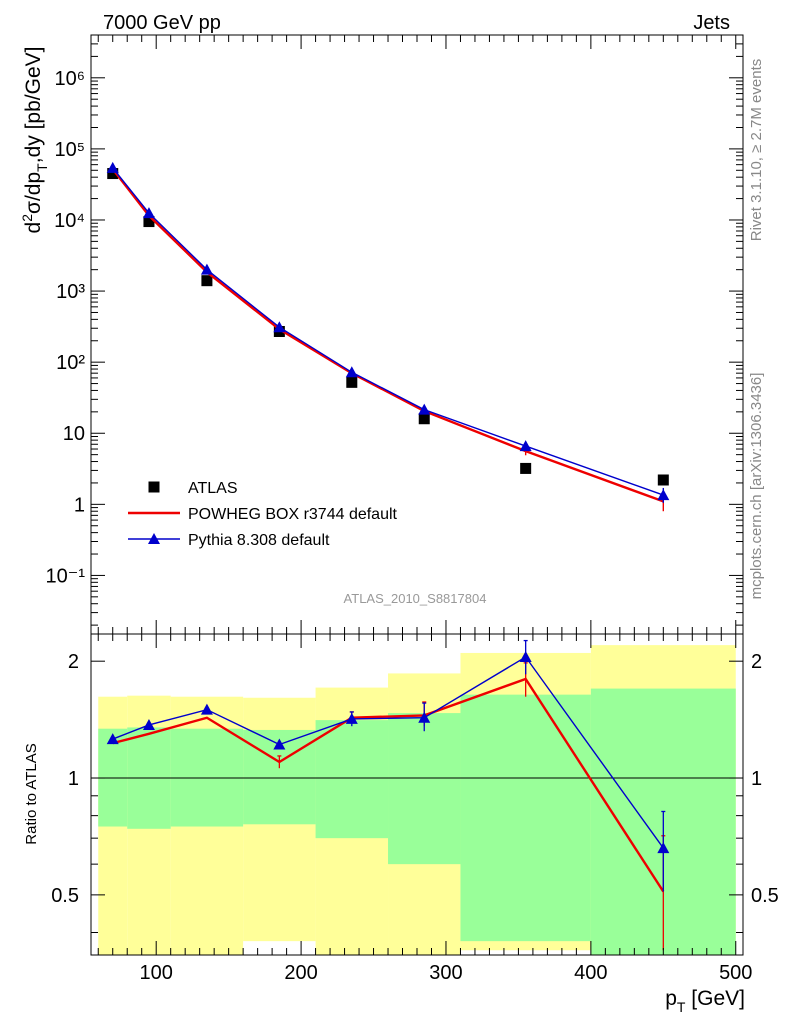  Describe the element at coordinates (70, 79) in the screenshot. I see `y-tick-label: 10⁶` at that location.